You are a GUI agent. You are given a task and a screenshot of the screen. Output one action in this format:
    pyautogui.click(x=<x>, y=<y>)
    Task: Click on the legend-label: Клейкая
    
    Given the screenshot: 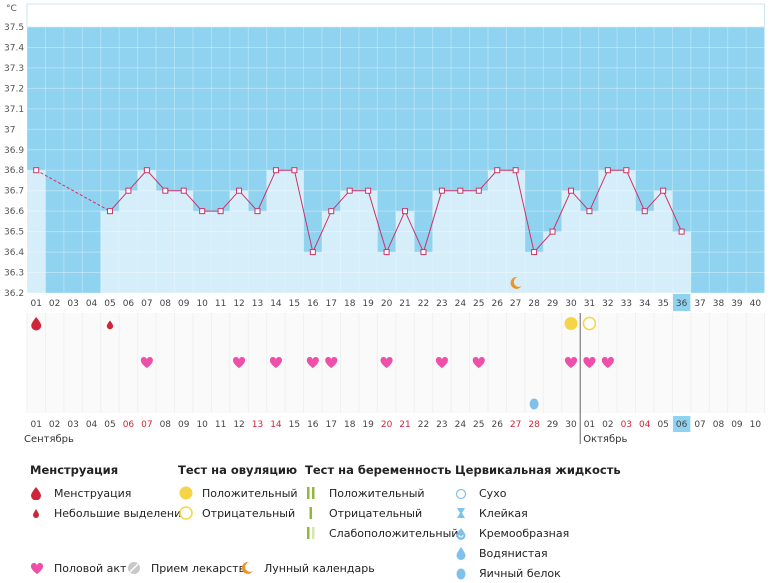 What is the action you would take?
    pyautogui.click(x=503, y=513)
    